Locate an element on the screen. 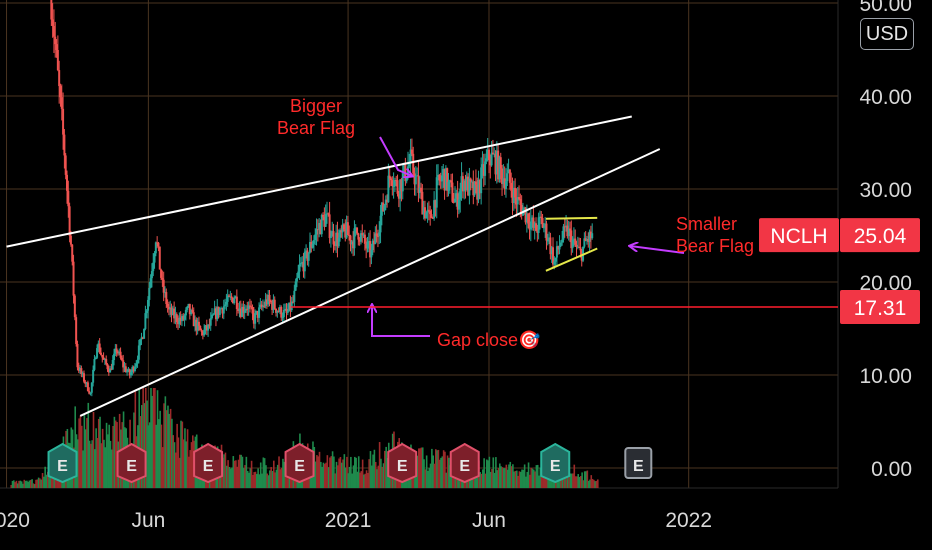  gap-close-label: Gap close🎯 is located at coordinates (488, 340).